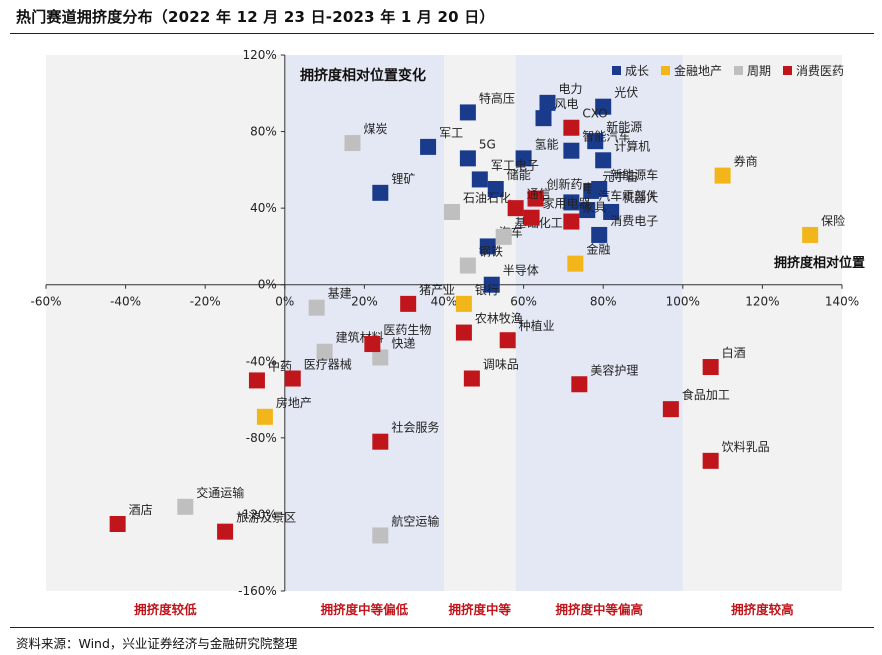  I want to click on point-label: 半导体, so click(521, 271).